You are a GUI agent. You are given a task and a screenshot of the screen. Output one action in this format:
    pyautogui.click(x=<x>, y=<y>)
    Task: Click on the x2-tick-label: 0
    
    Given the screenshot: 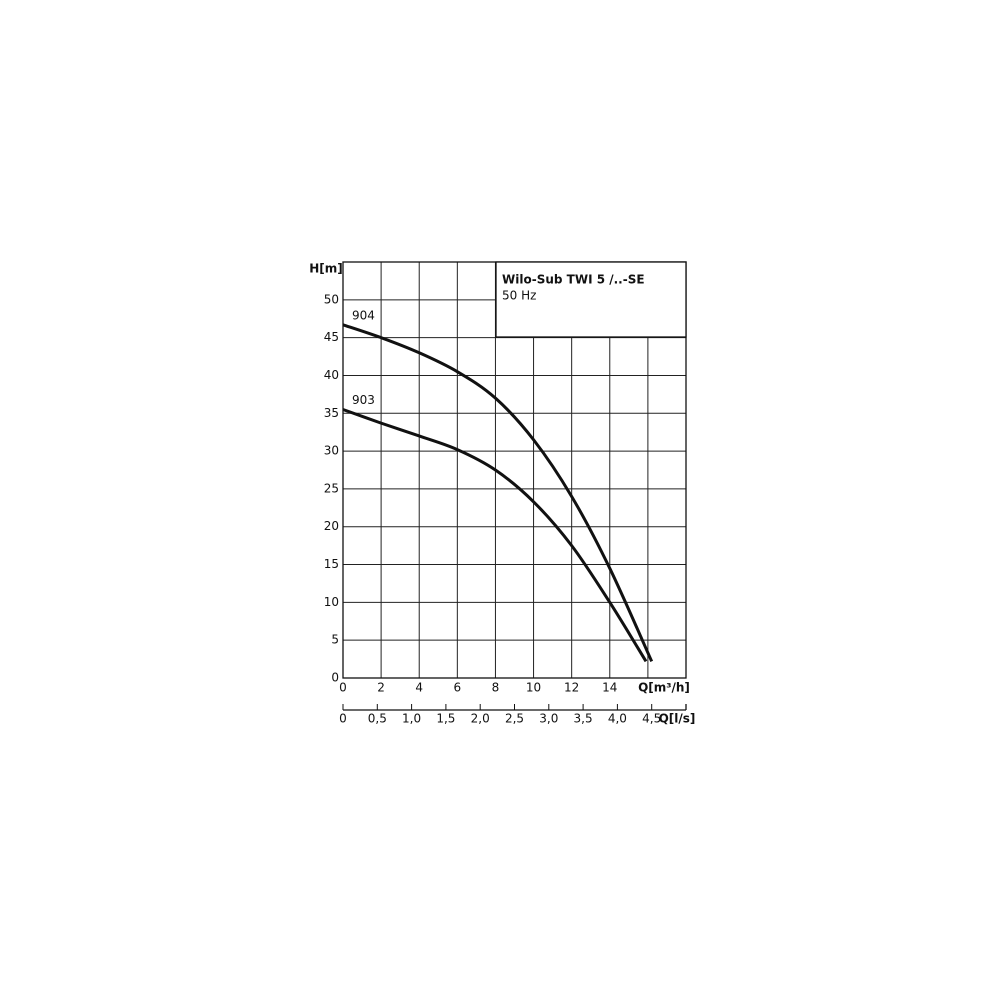 What is the action you would take?
    pyautogui.click(x=343, y=719)
    